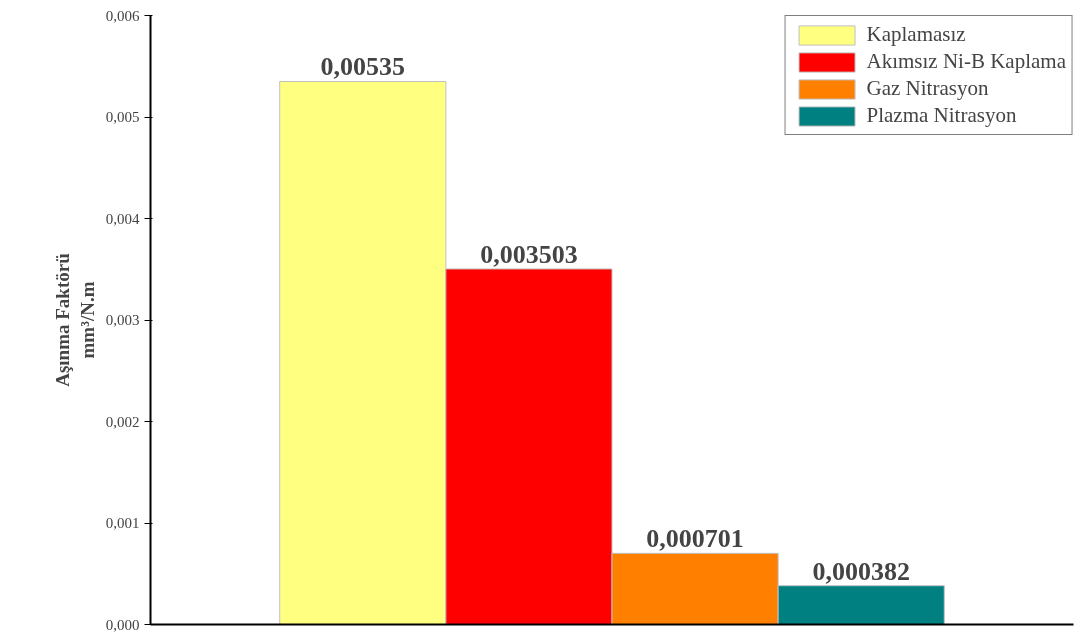 The width and height of the screenshot is (1078, 639). What do you see at coordinates (122, 421) in the screenshot?
I see `y-tick-label: 0,002` at bounding box center [122, 421].